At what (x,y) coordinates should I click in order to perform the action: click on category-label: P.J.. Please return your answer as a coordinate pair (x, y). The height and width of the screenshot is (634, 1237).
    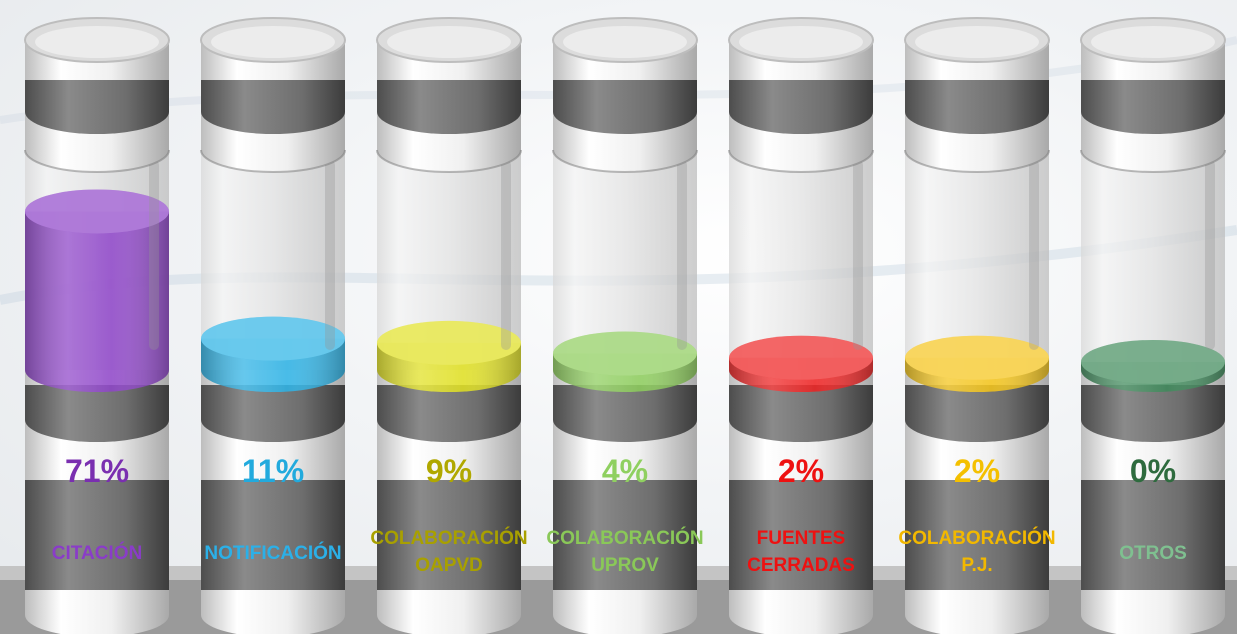
    Looking at the image, I should click on (976, 565).